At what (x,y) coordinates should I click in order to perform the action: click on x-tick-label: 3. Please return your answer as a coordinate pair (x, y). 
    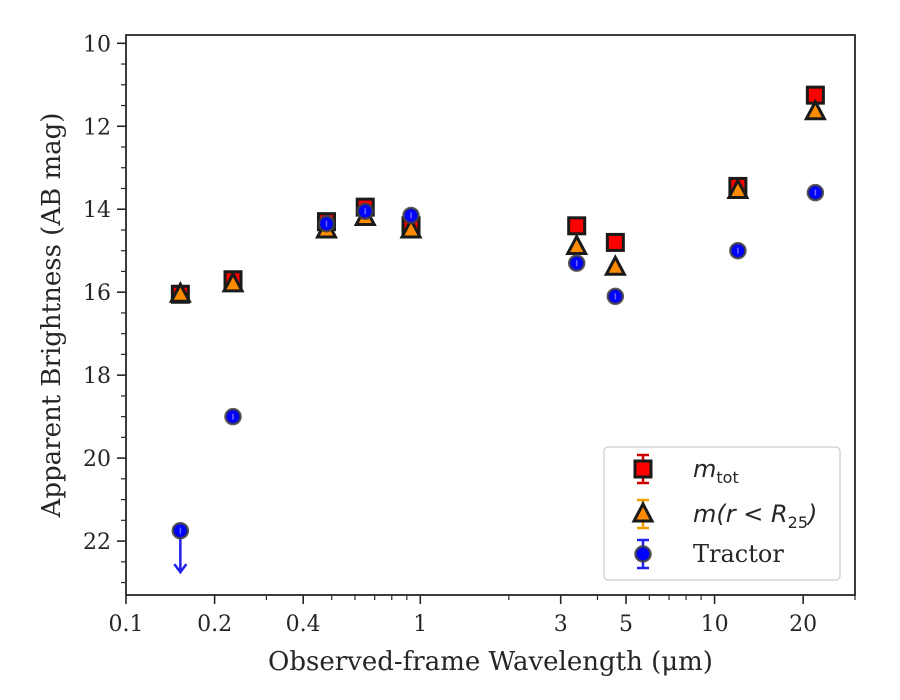
    Looking at the image, I should click on (561, 624).